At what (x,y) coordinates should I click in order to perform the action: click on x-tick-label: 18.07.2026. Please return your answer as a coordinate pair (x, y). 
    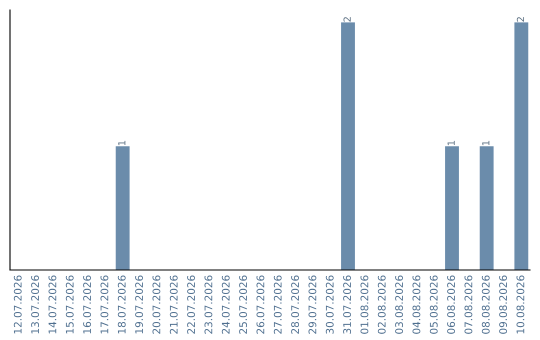
    Looking at the image, I should click on (122, 305).